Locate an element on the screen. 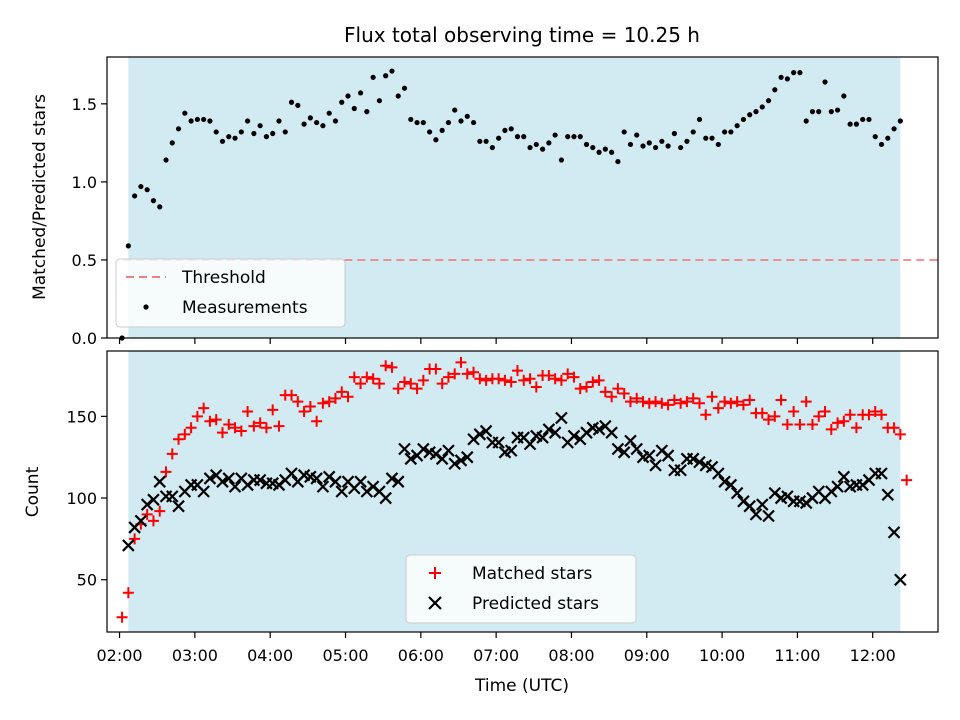 Image resolution: width=960 pixels, height=720 pixels. legend-predicted-label: Predicted stars is located at coordinates (535, 604).